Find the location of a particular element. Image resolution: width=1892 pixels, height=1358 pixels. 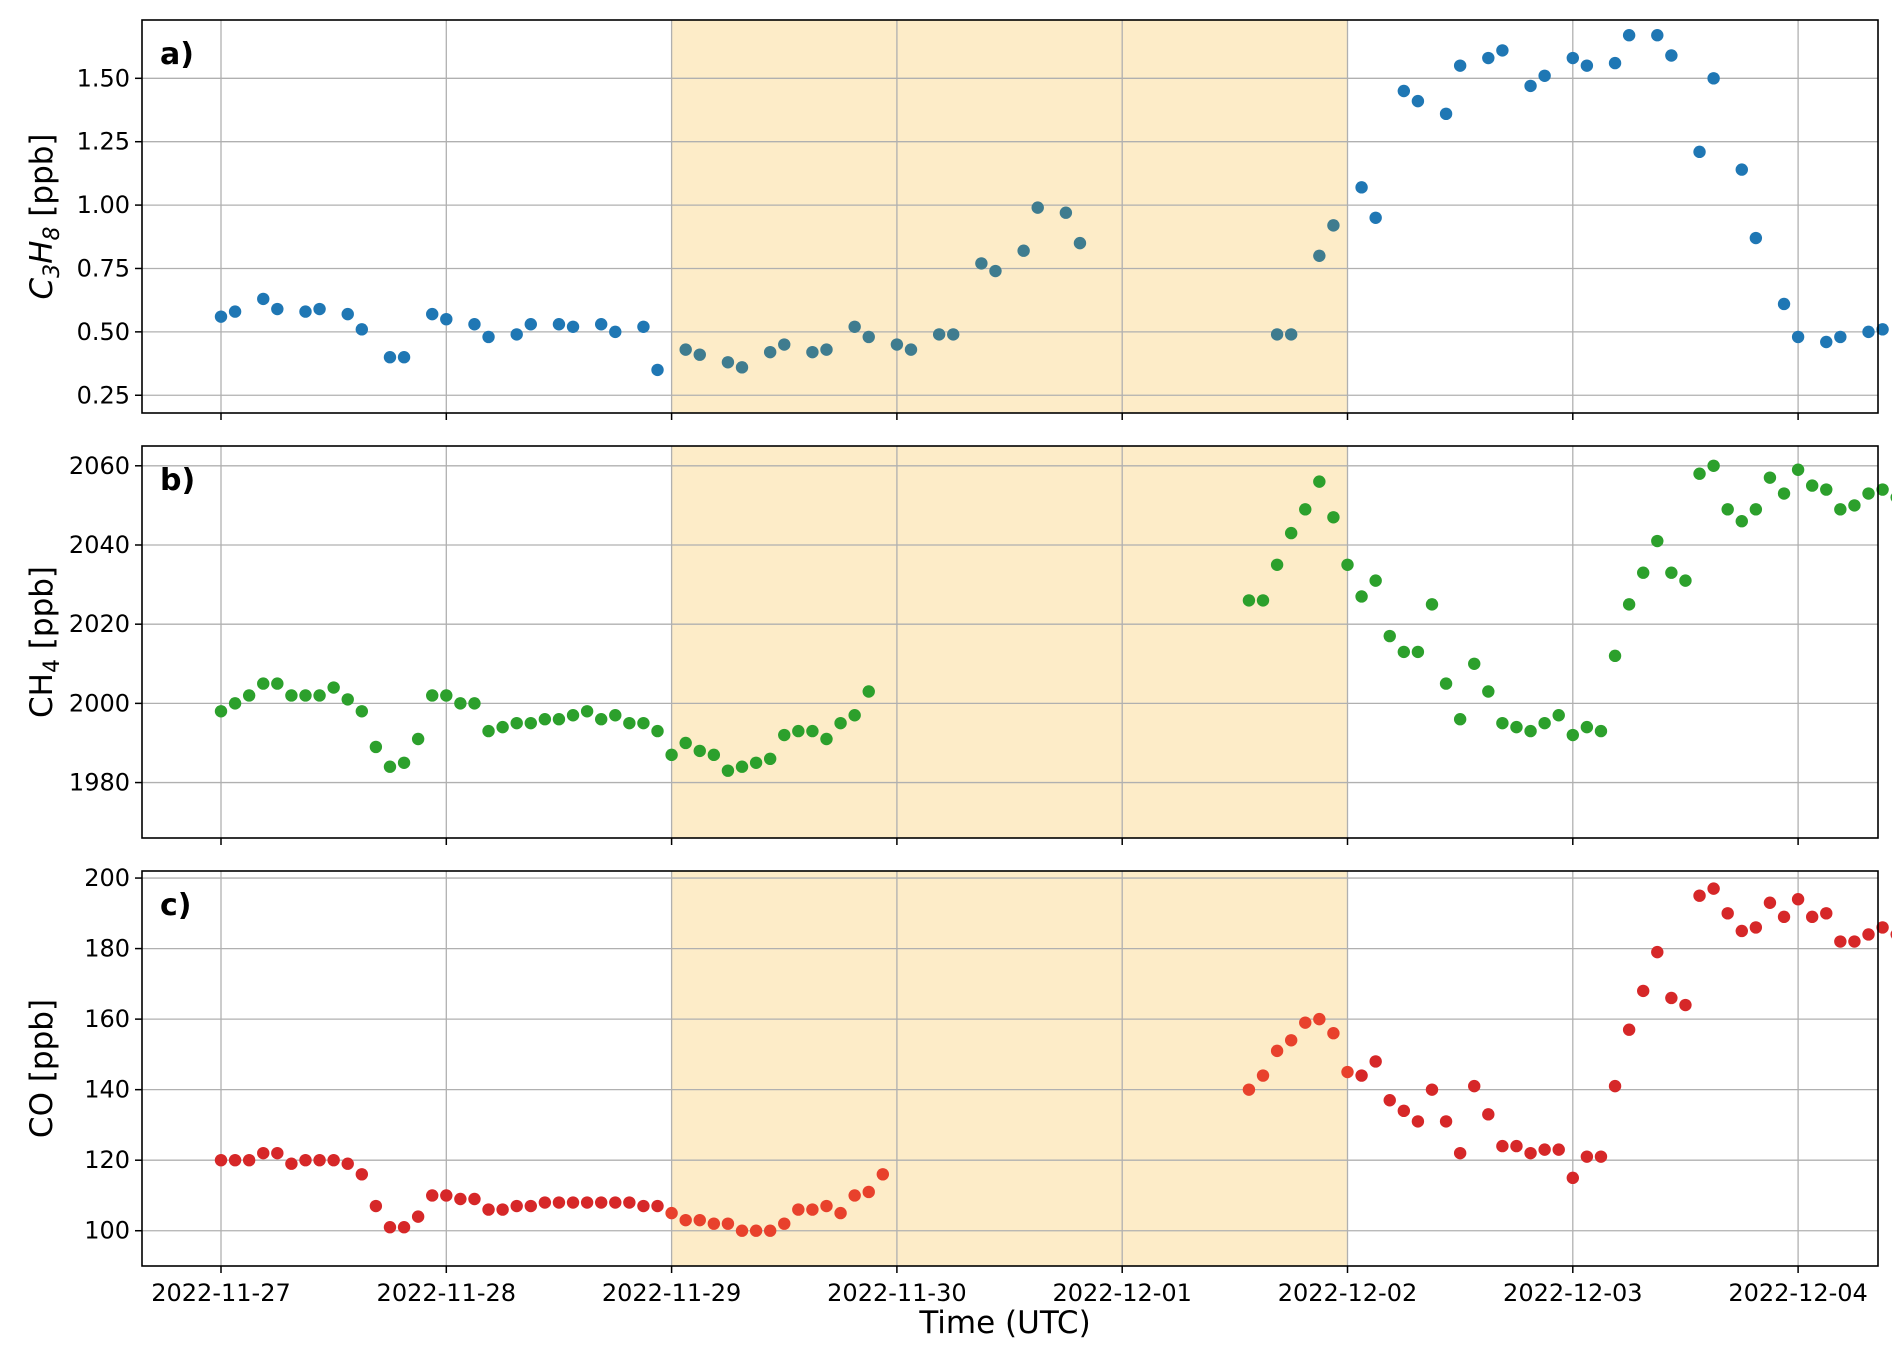

y-axis-label: CH4 [ppb] is located at coordinates (44, 642).